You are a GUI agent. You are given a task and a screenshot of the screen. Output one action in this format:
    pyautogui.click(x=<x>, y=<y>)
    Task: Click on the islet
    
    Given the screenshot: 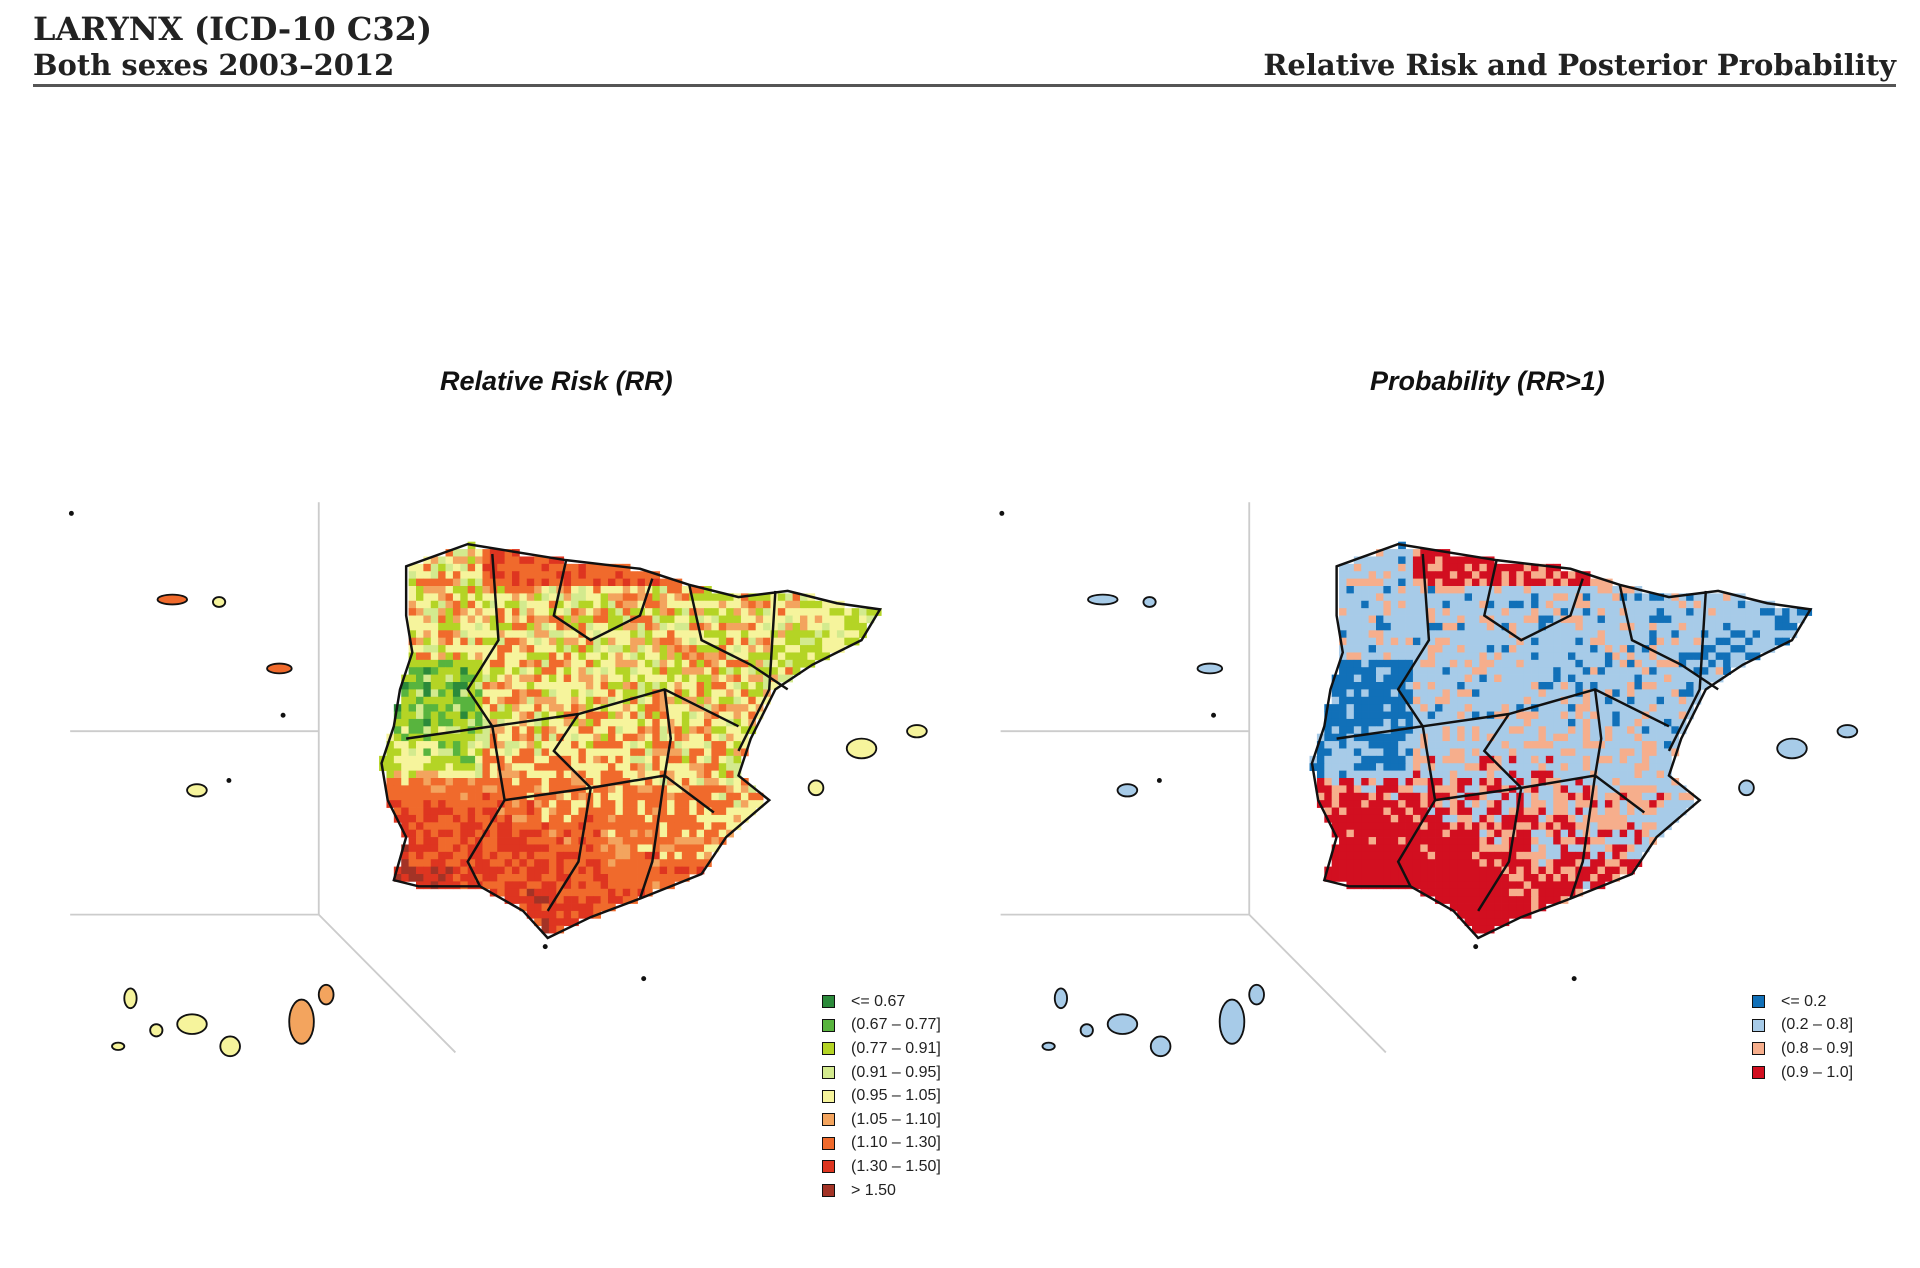 What is the action you would take?
    pyautogui.click(x=283, y=715)
    